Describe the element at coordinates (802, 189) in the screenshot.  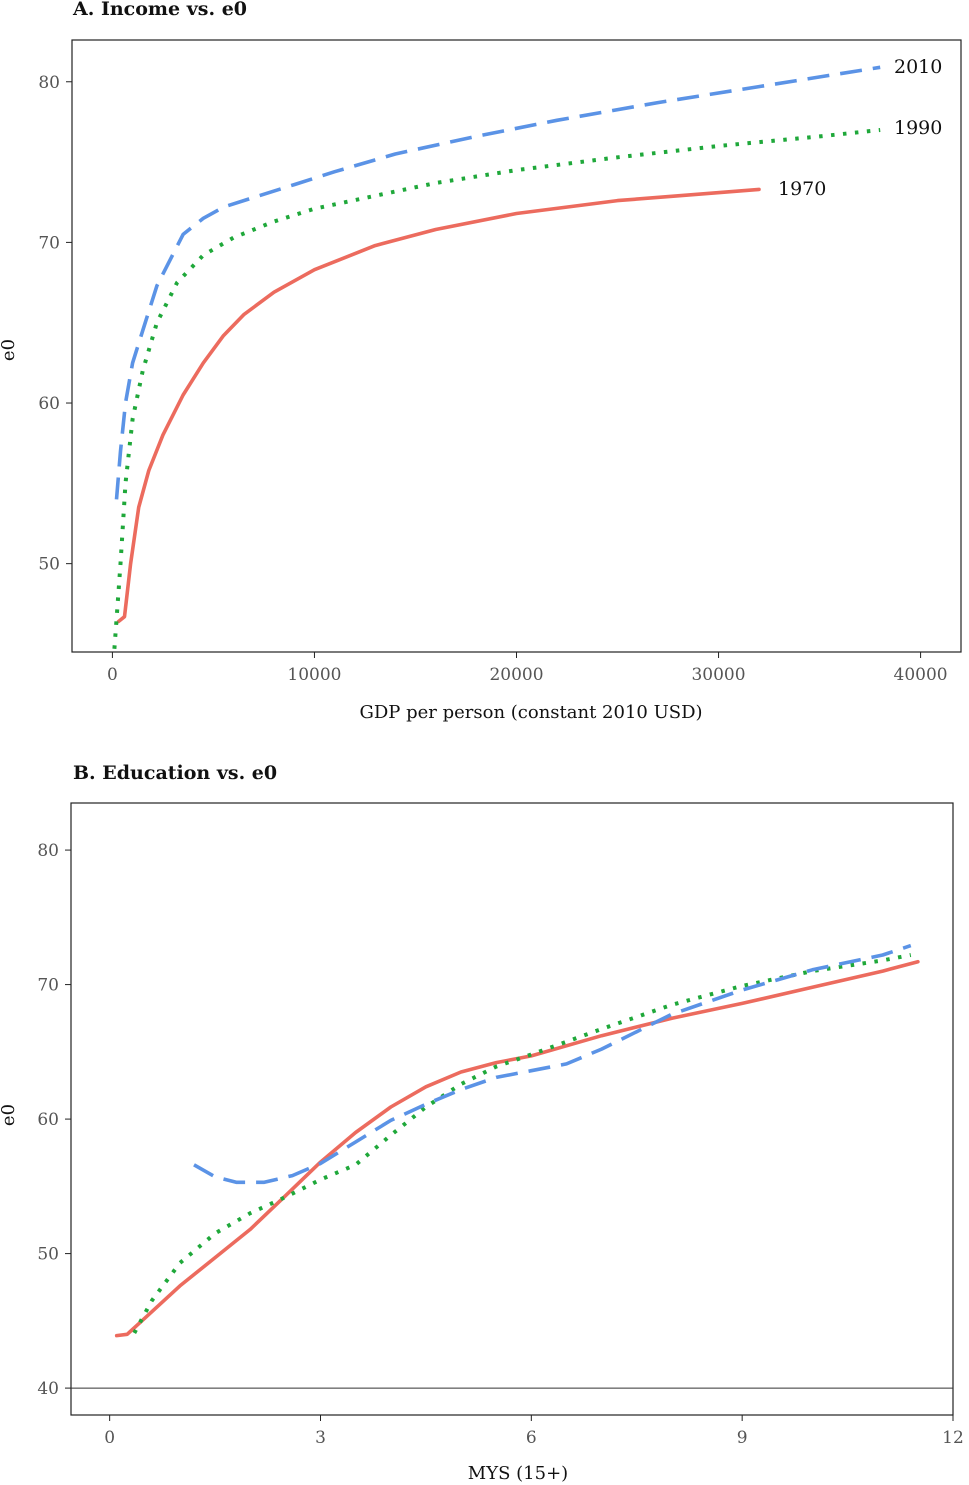
I see `series-label-1970: 1970` at that location.